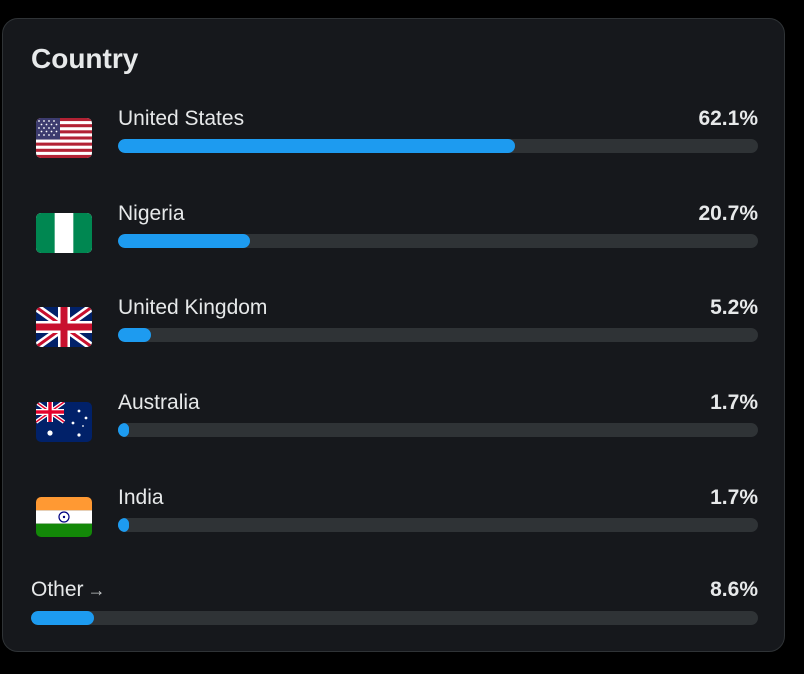  I want to click on other-link: Other →, so click(68, 590).